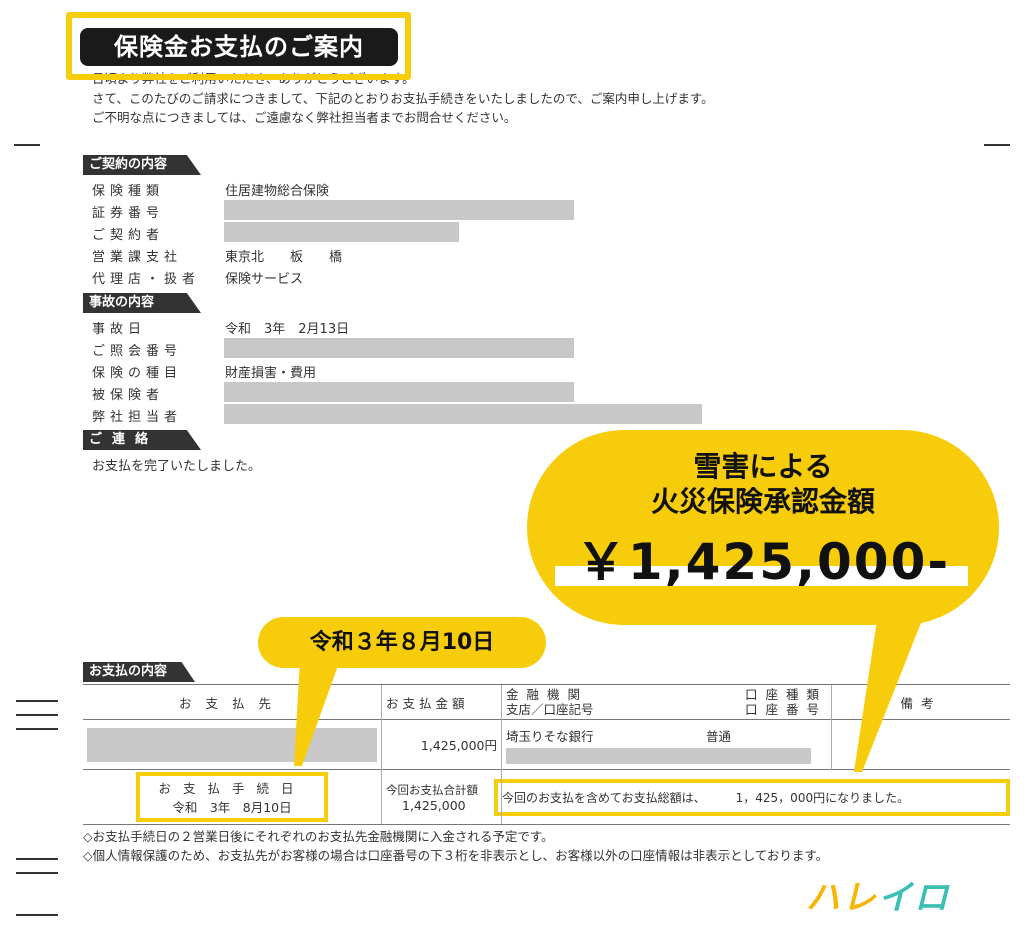 This screenshot has height=926, width=1024. What do you see at coordinates (402, 642) in the screenshot?
I see `date-callout: 令和３年８月10日` at bounding box center [402, 642].